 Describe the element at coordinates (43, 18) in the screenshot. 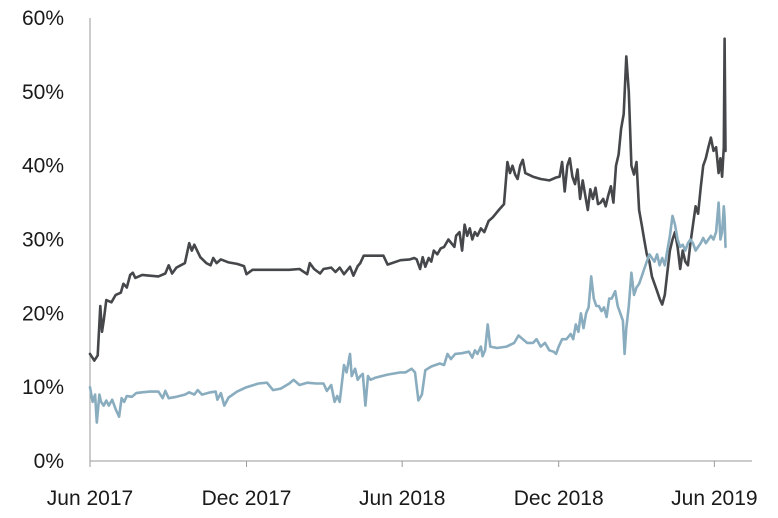

I see `y-tick-label: 60%` at that location.